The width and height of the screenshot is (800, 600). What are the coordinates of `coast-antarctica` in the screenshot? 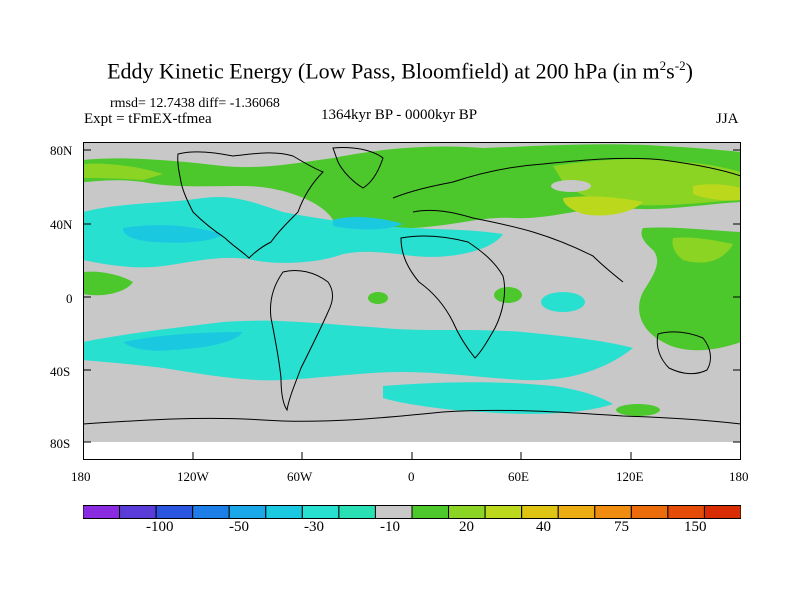 It's located at (412, 417).